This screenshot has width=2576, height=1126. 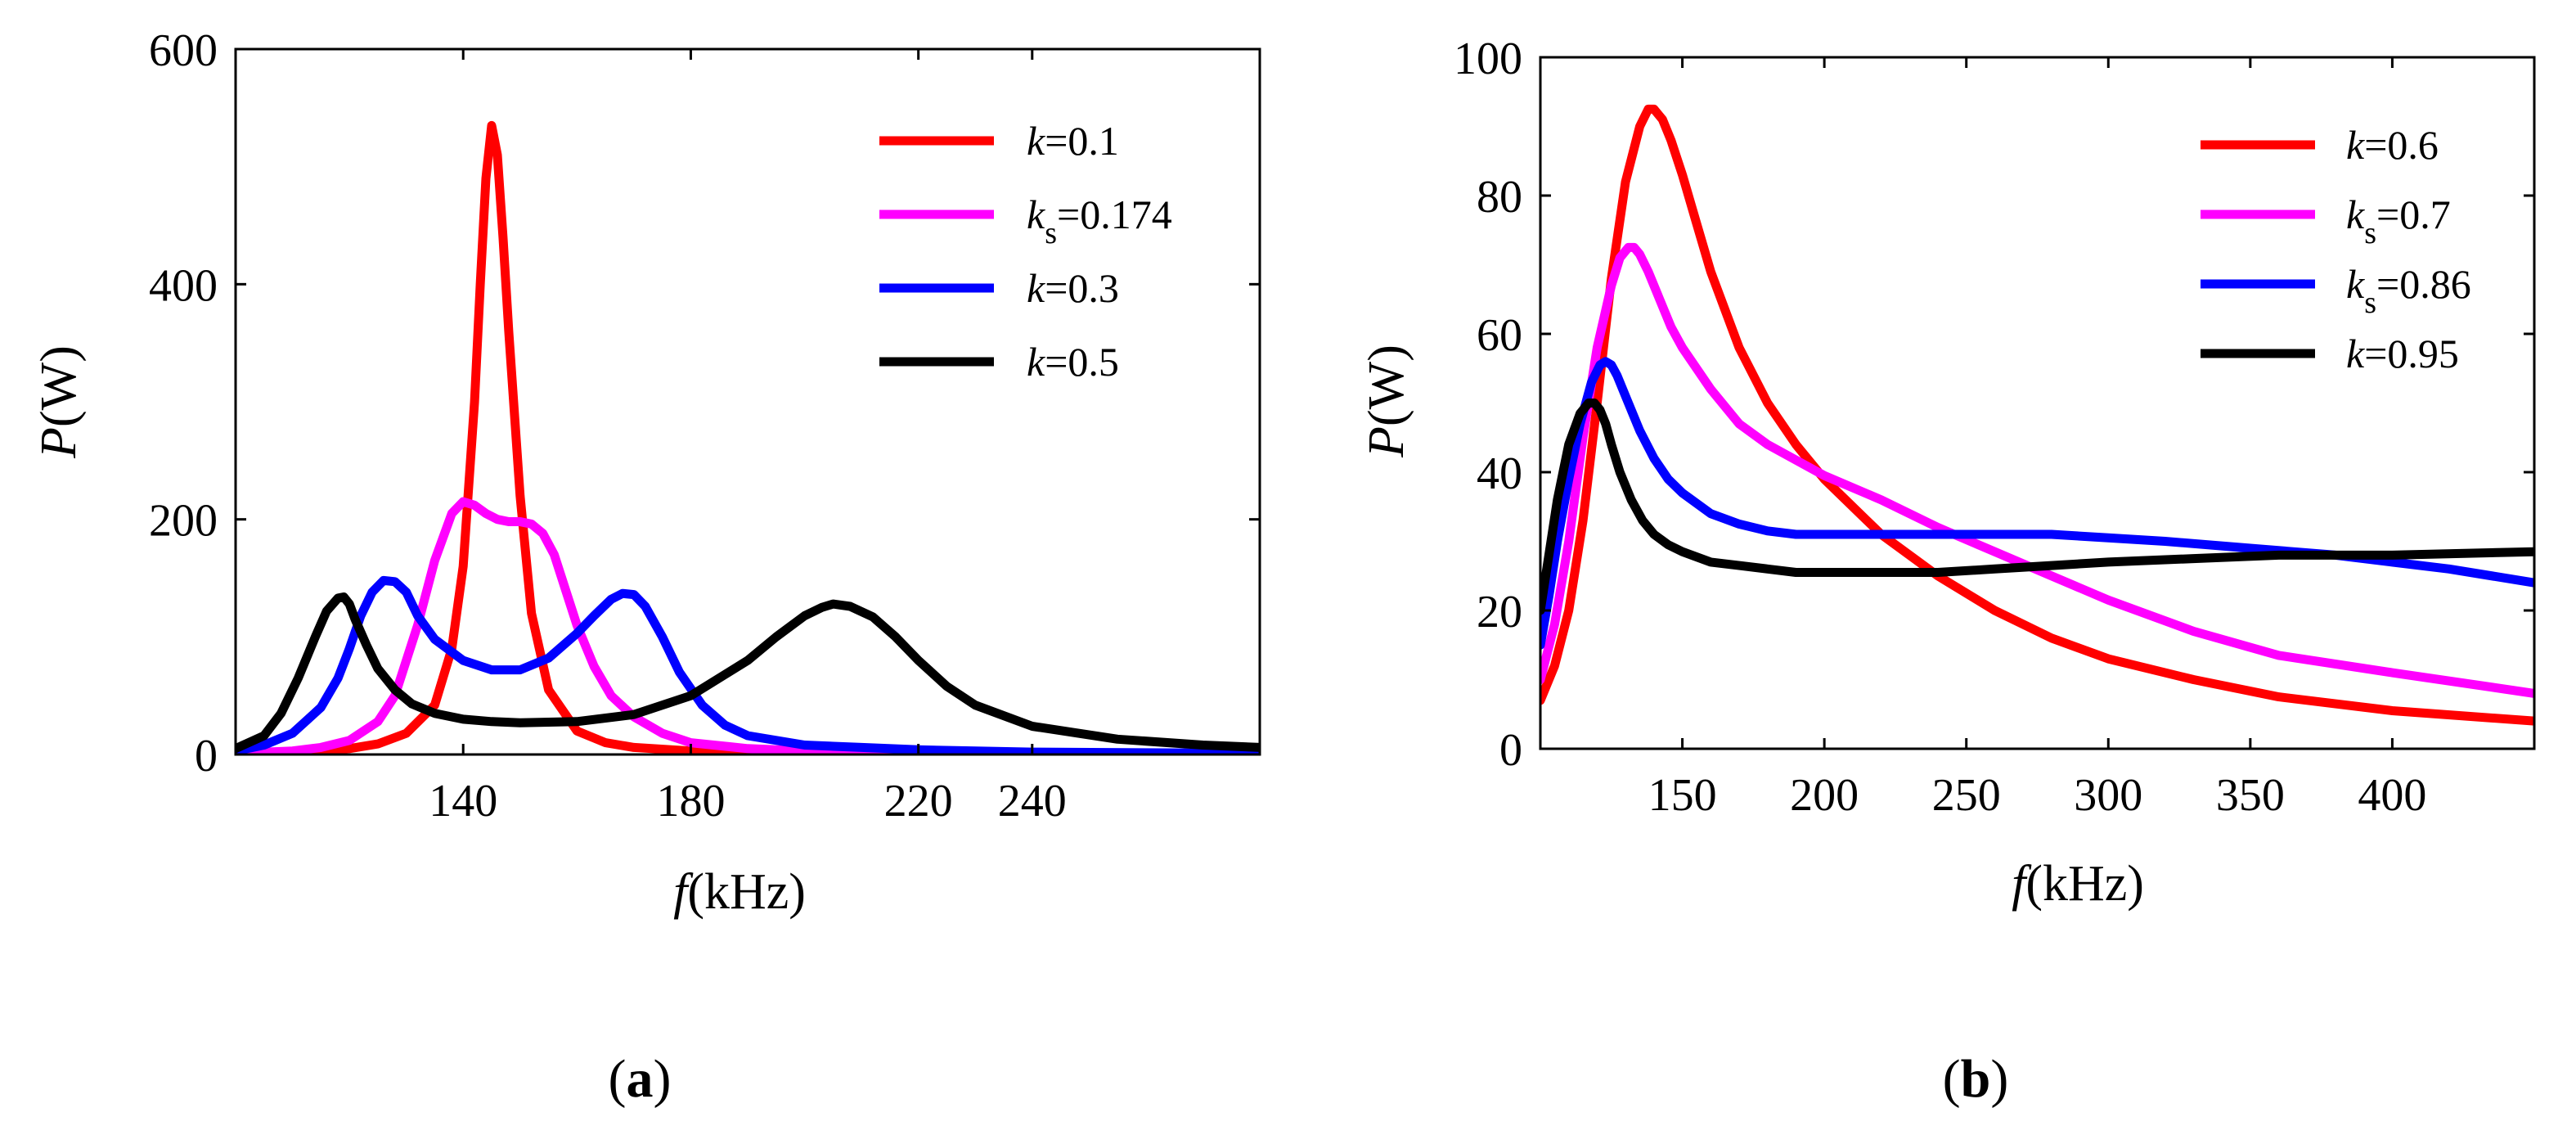 I want to click on legend-entry-value: =0.7, so click(x=2413, y=214).